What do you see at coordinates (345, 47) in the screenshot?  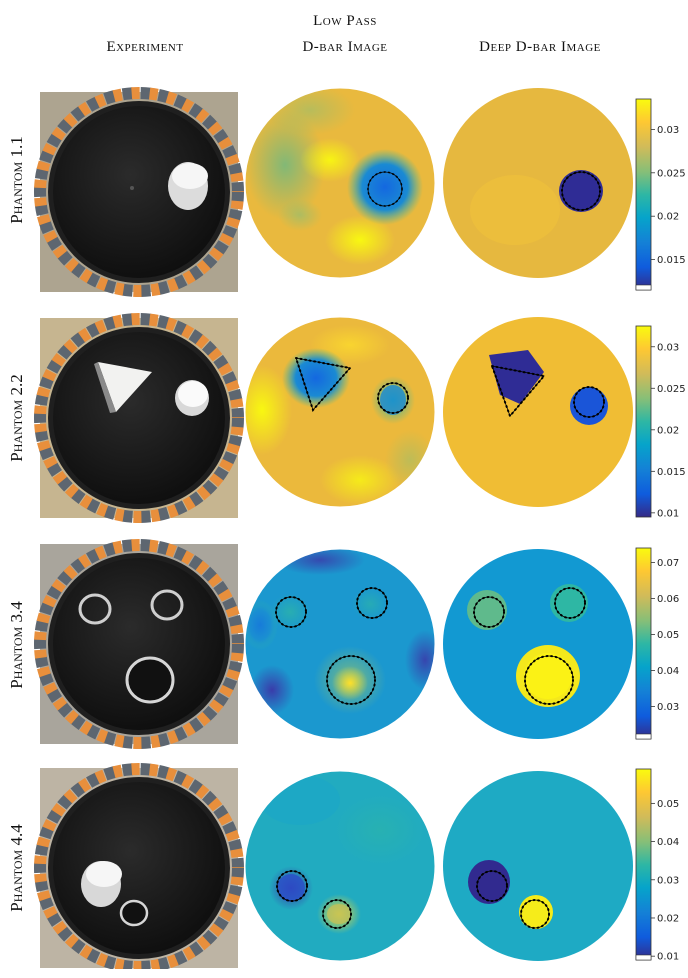 I see `column-header-lowpass-line2: D-bar Image` at bounding box center [345, 47].